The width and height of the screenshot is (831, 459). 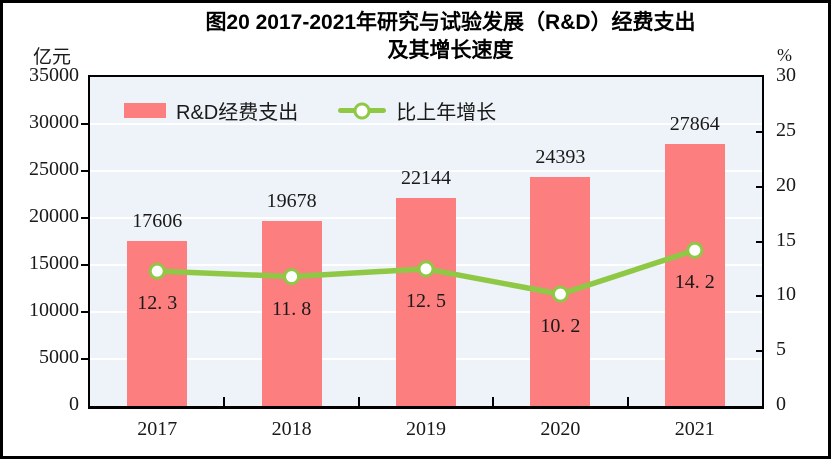 What do you see at coordinates (426, 269) in the screenshot?
I see `line-marker-2019` at bounding box center [426, 269].